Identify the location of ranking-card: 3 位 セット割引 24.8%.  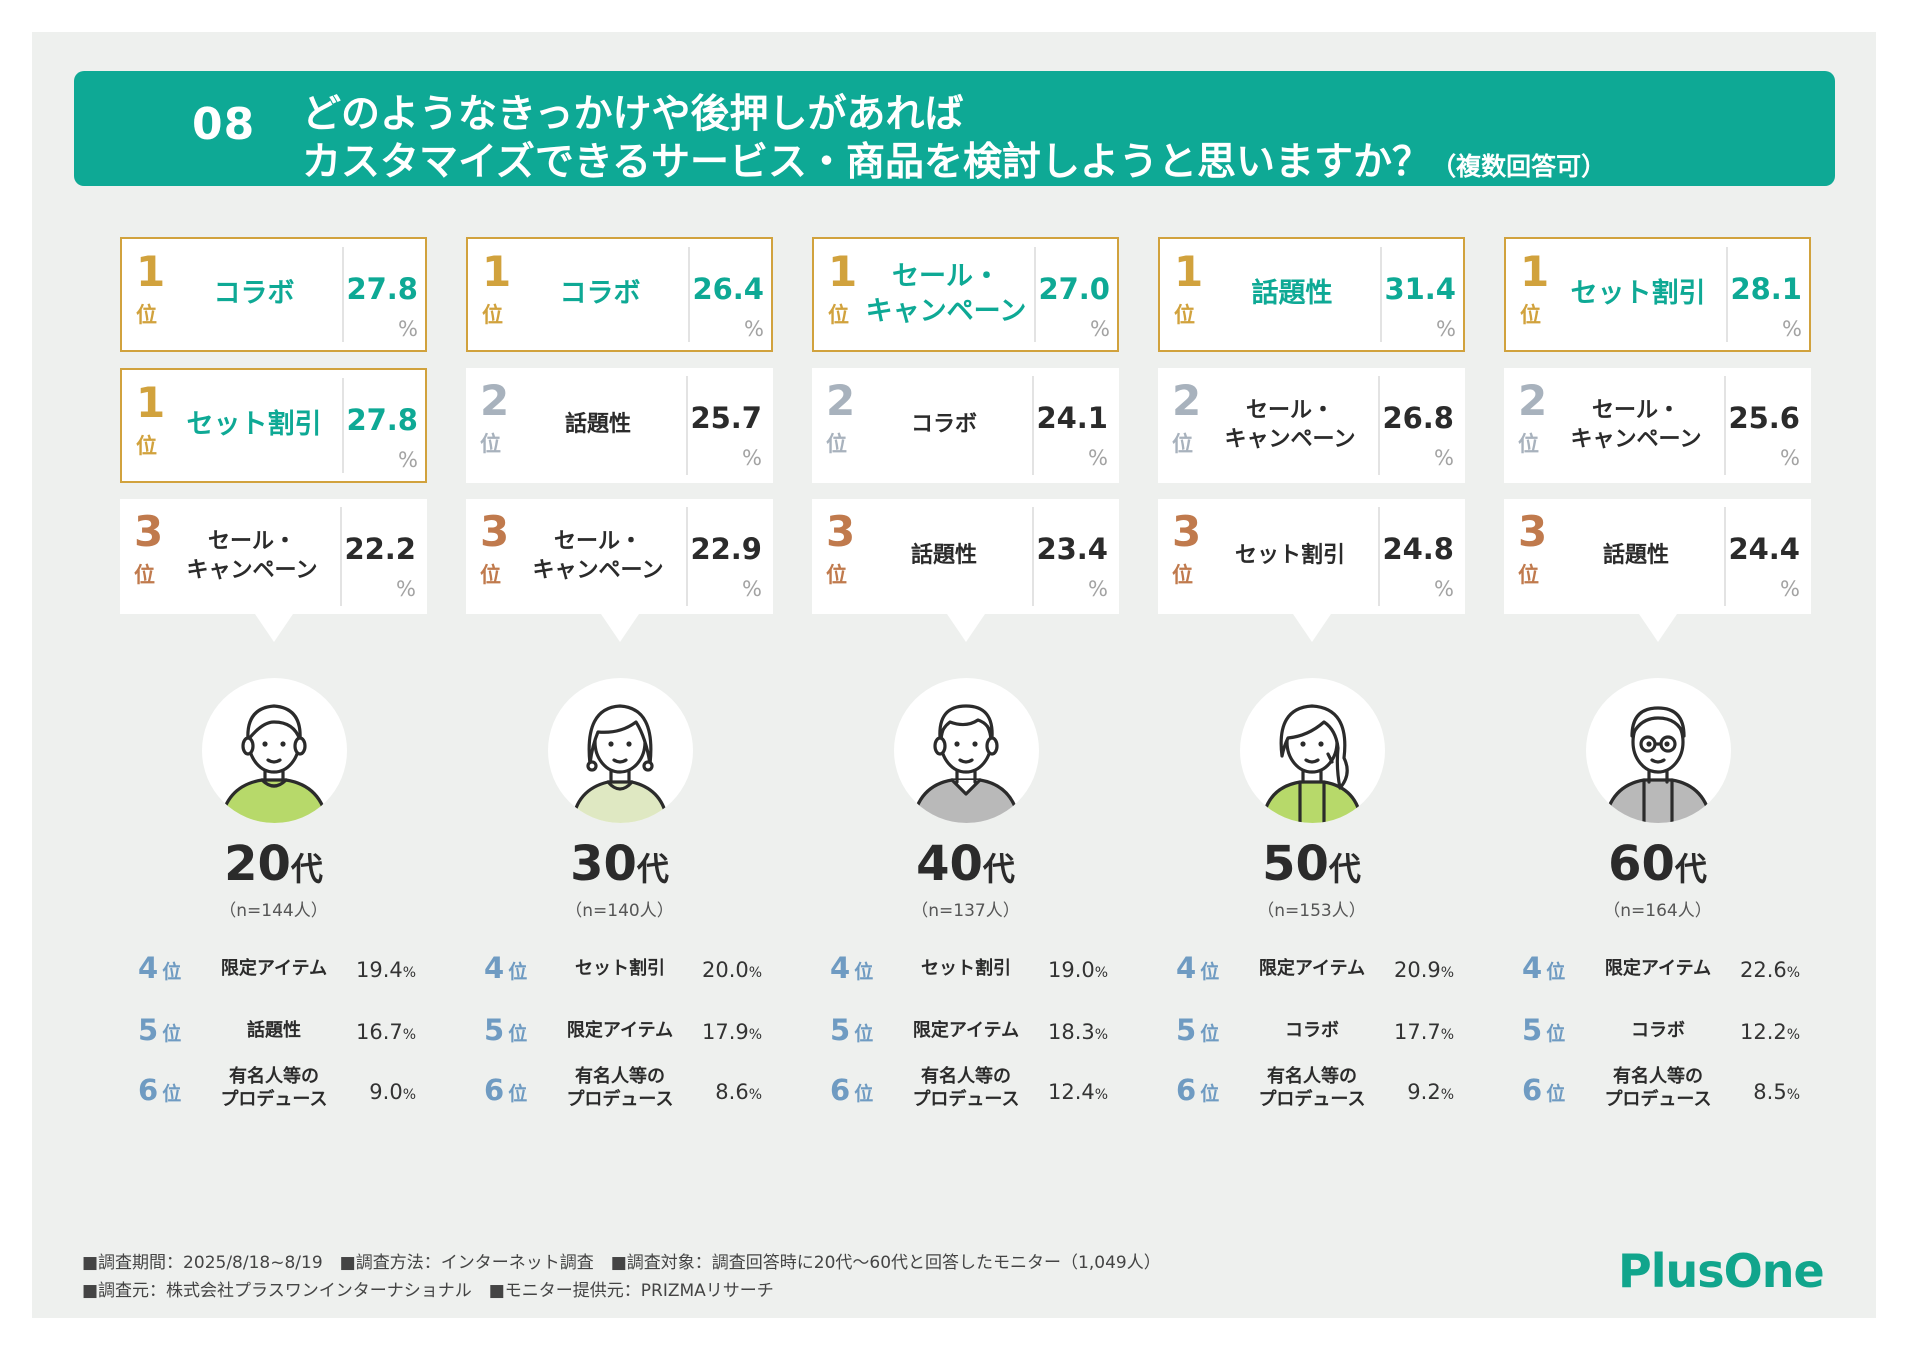
(1311, 556).